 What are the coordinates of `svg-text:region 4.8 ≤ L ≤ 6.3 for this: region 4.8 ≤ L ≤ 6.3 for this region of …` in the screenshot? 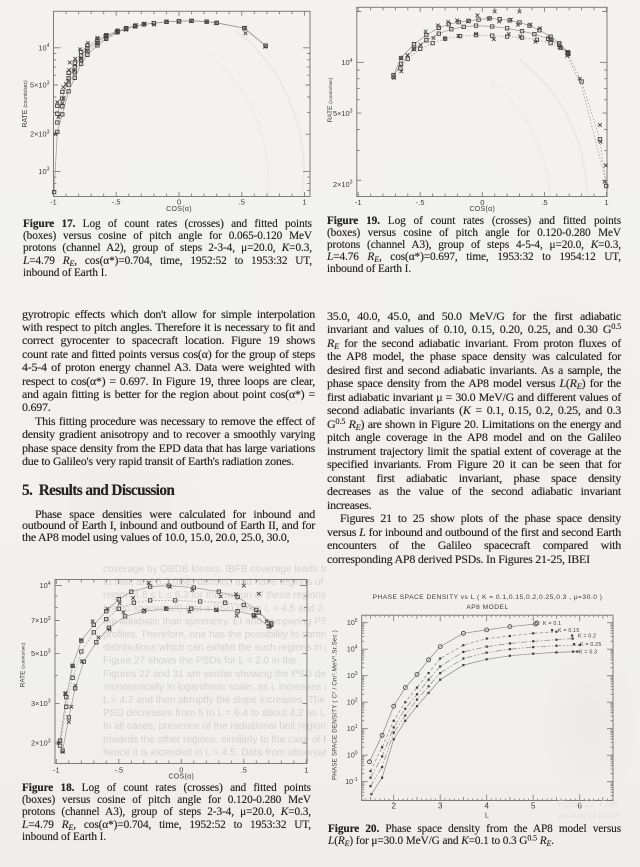 It's located at (214, 595).